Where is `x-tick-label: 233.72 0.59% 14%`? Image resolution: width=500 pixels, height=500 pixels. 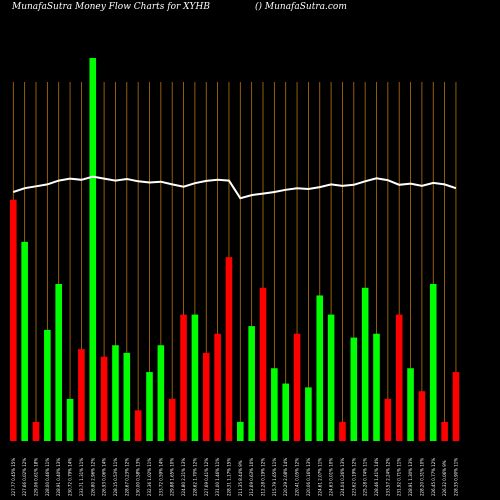 x-tick-label: 233.72 0.59% 14% is located at coordinates (160, 477).